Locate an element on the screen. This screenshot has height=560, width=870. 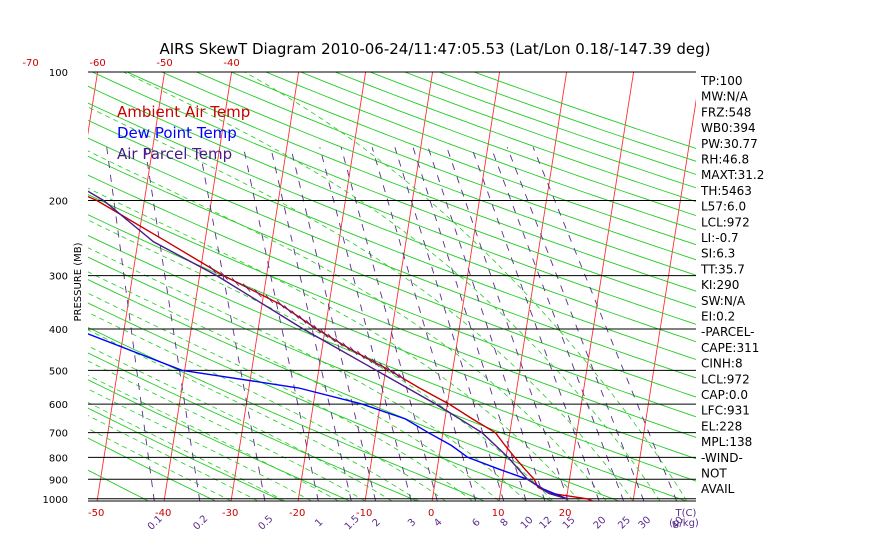
temp-unit-label: T(C) is located at coordinates (686, 513).